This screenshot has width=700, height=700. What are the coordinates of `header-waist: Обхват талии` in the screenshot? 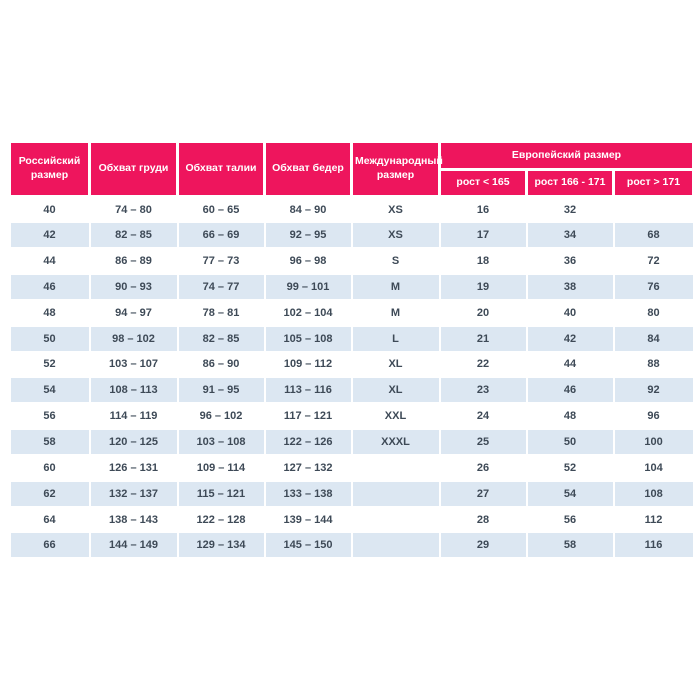 It's located at (221, 169).